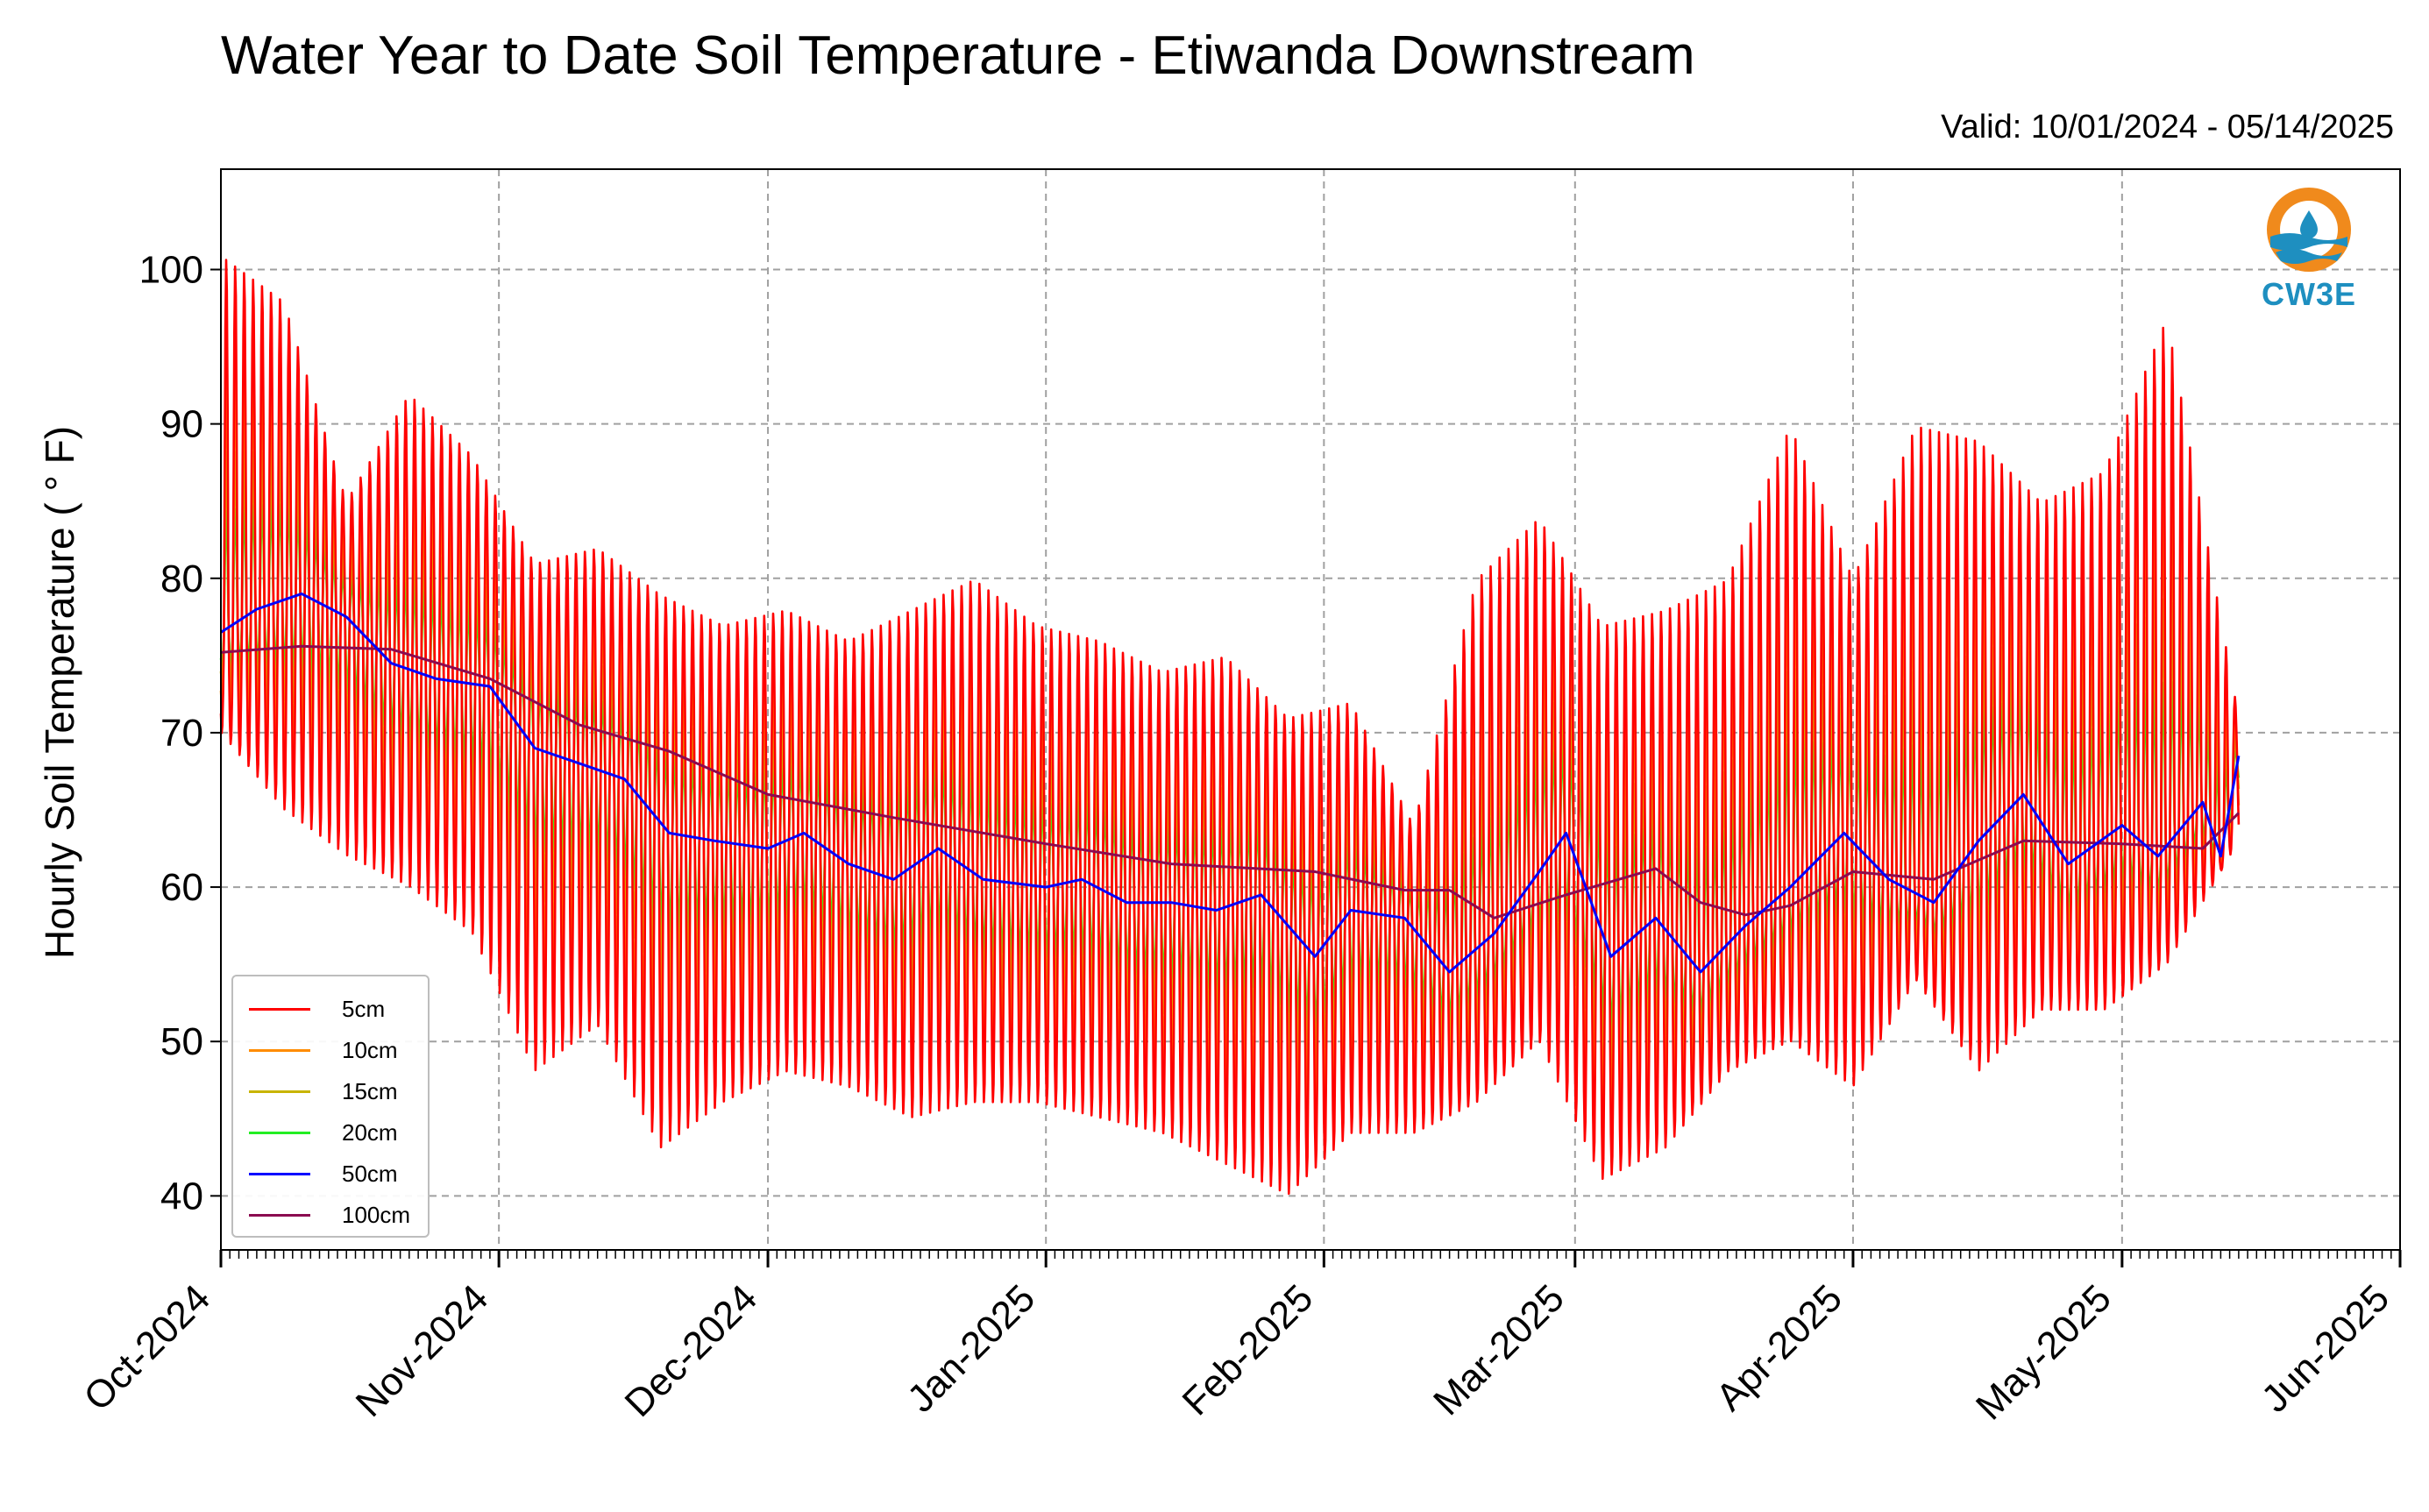 The image size is (2429, 1512). What do you see at coordinates (146, 1347) in the screenshot?
I see `x-tick-label: Oct-2024` at bounding box center [146, 1347].